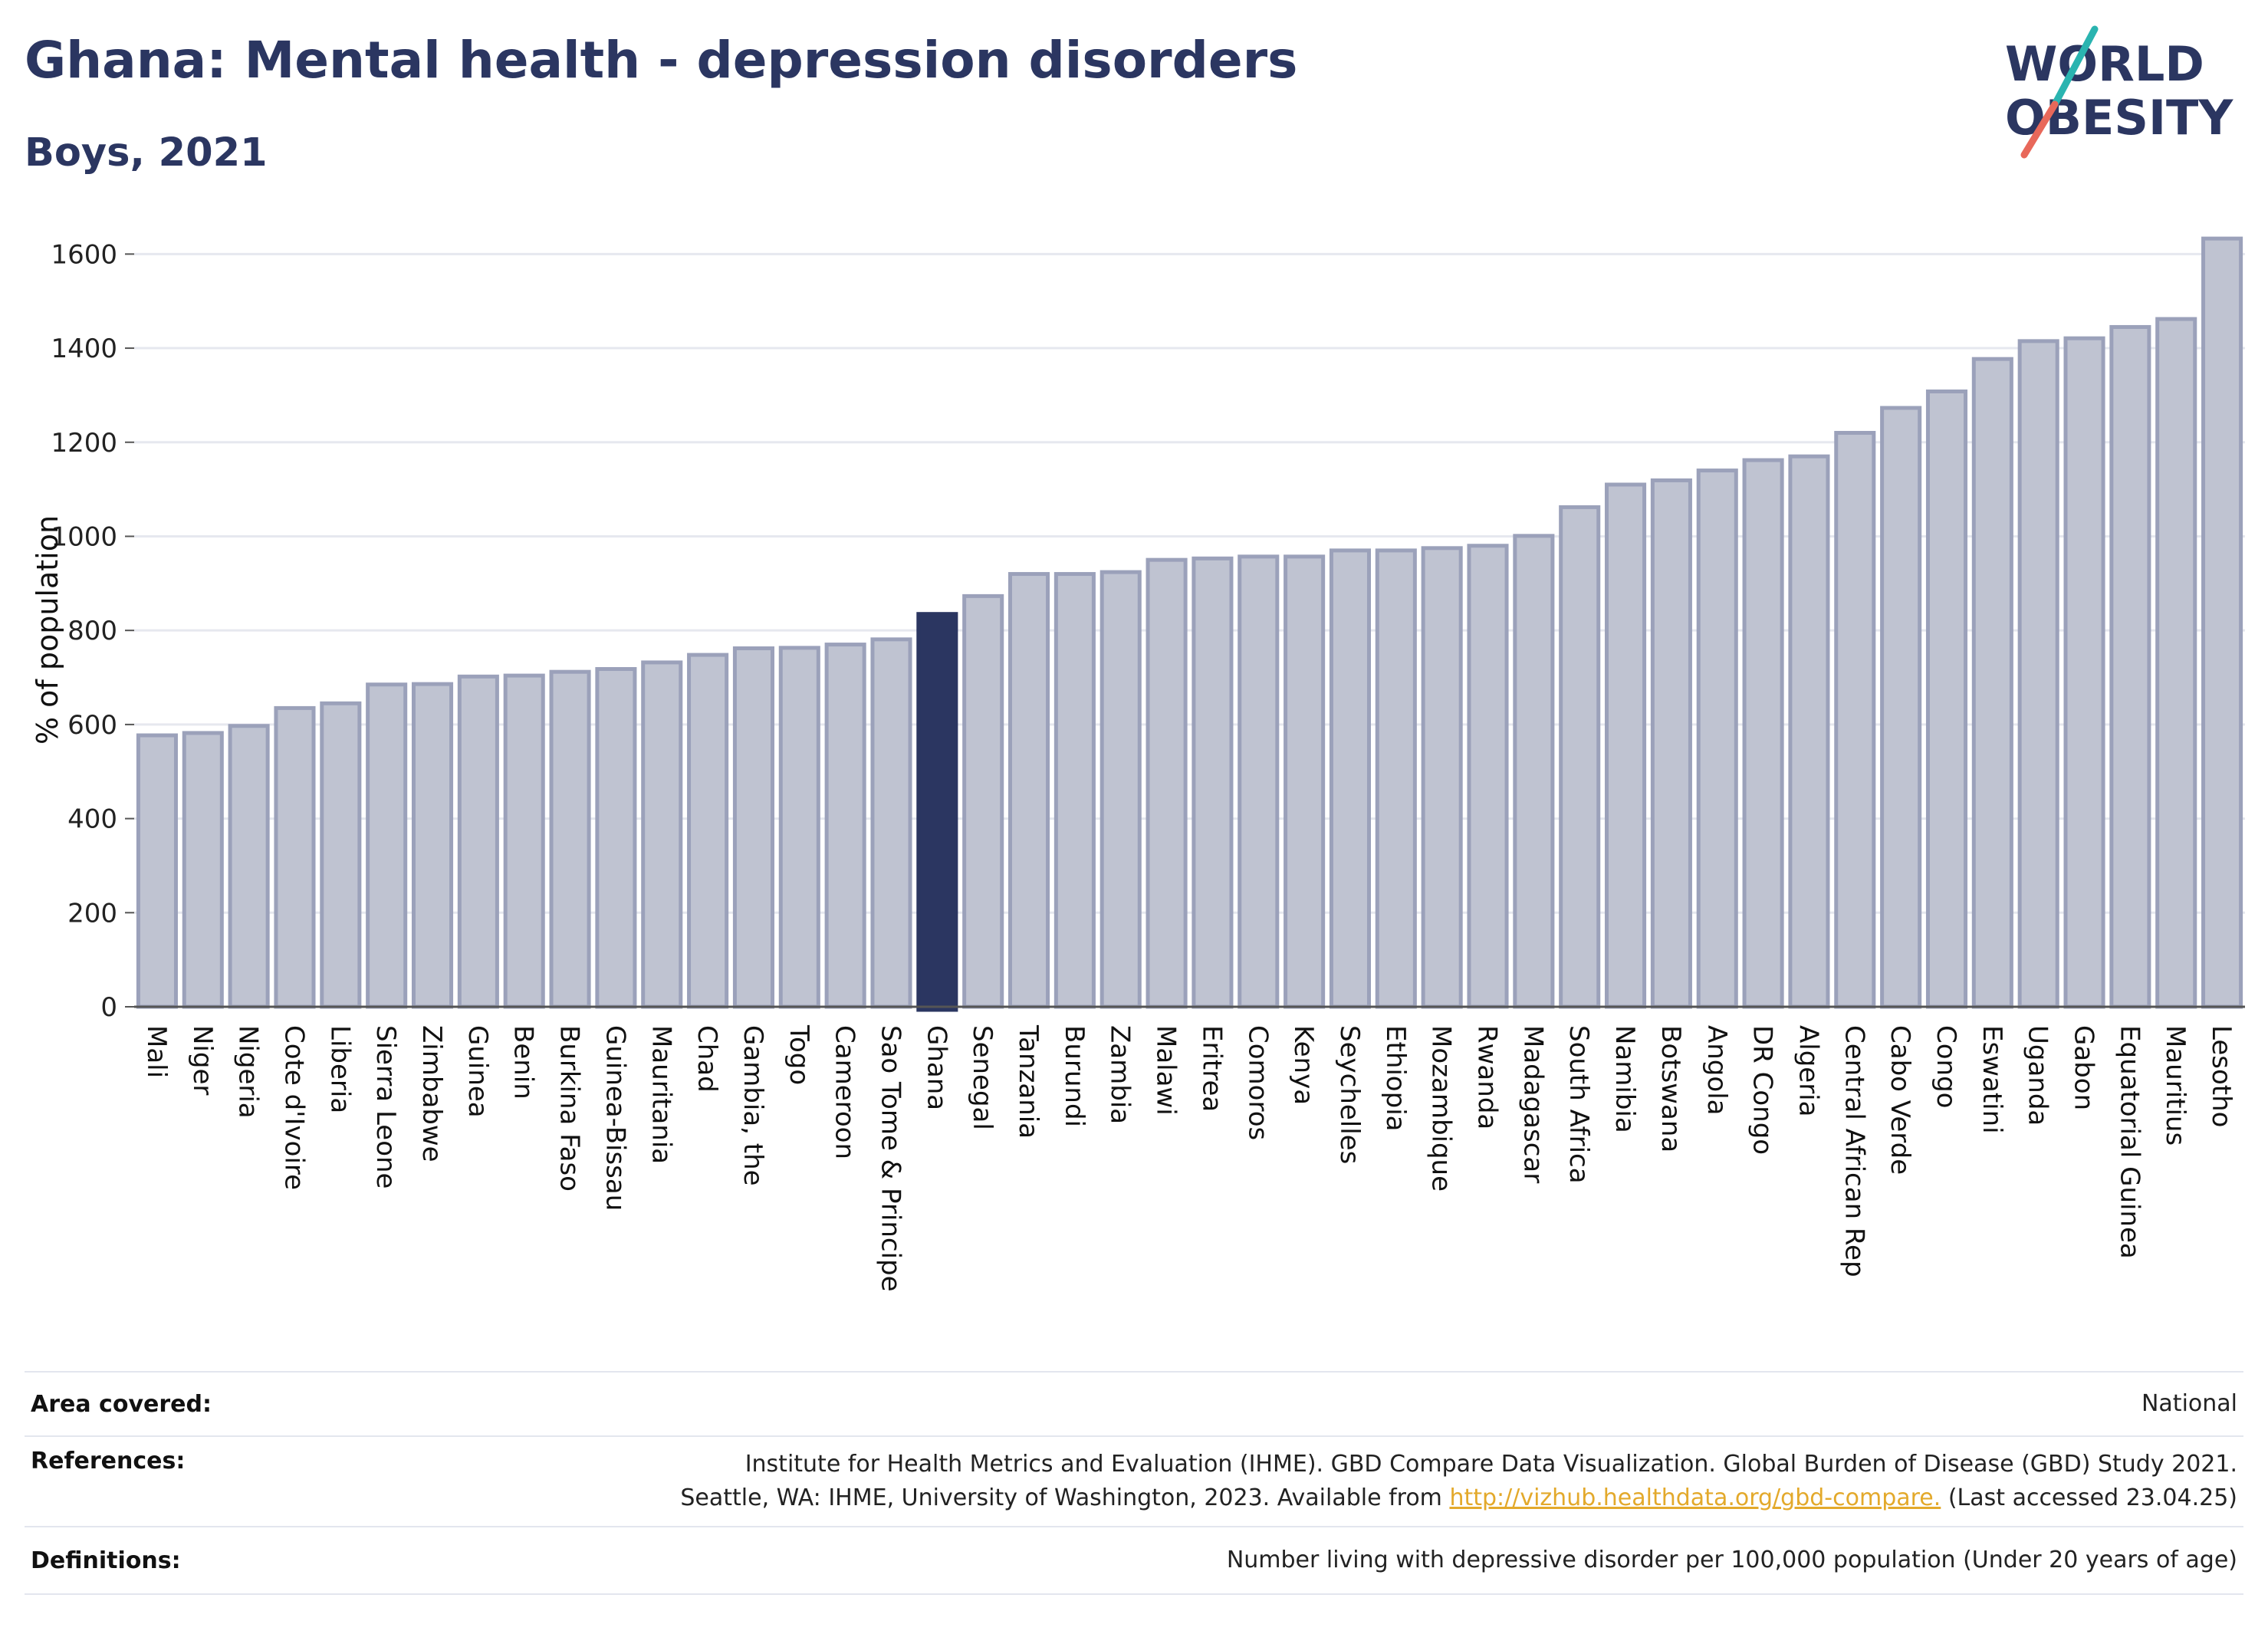 This screenshot has height=1634, width=2268. I want to click on x-category-label: Central African Rep, so click(1854, 1151).